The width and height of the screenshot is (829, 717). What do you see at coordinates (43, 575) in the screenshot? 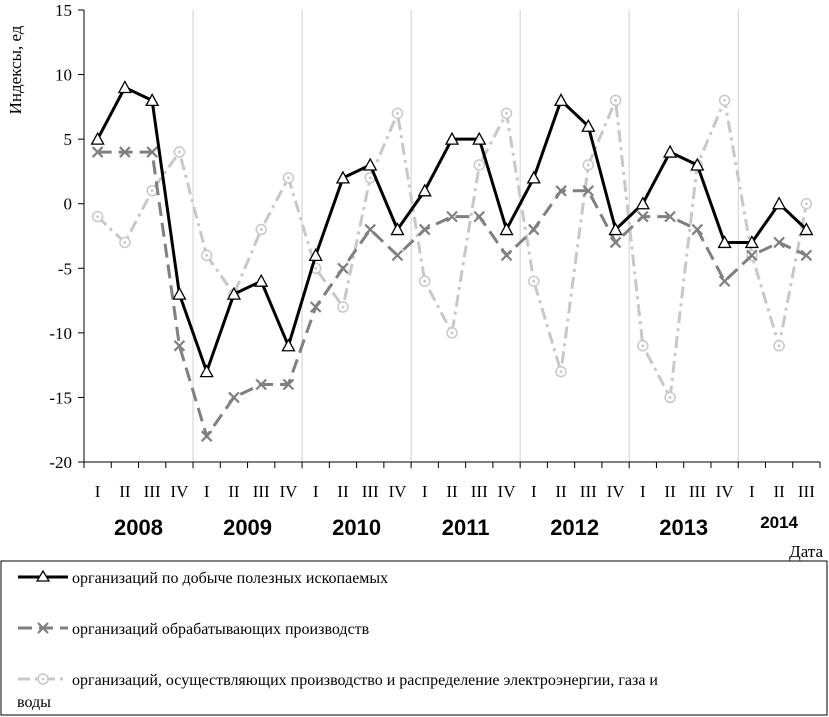
I see `legend-marker-triangle` at bounding box center [43, 575].